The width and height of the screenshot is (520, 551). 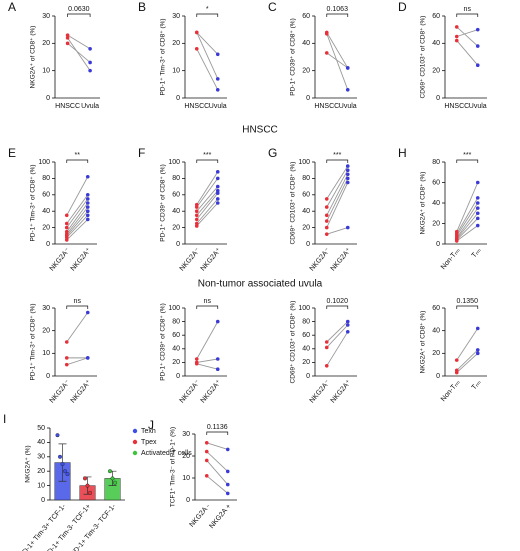 What do you see at coordinates (207, 9) in the screenshot?
I see `significance-label: *` at bounding box center [207, 9].